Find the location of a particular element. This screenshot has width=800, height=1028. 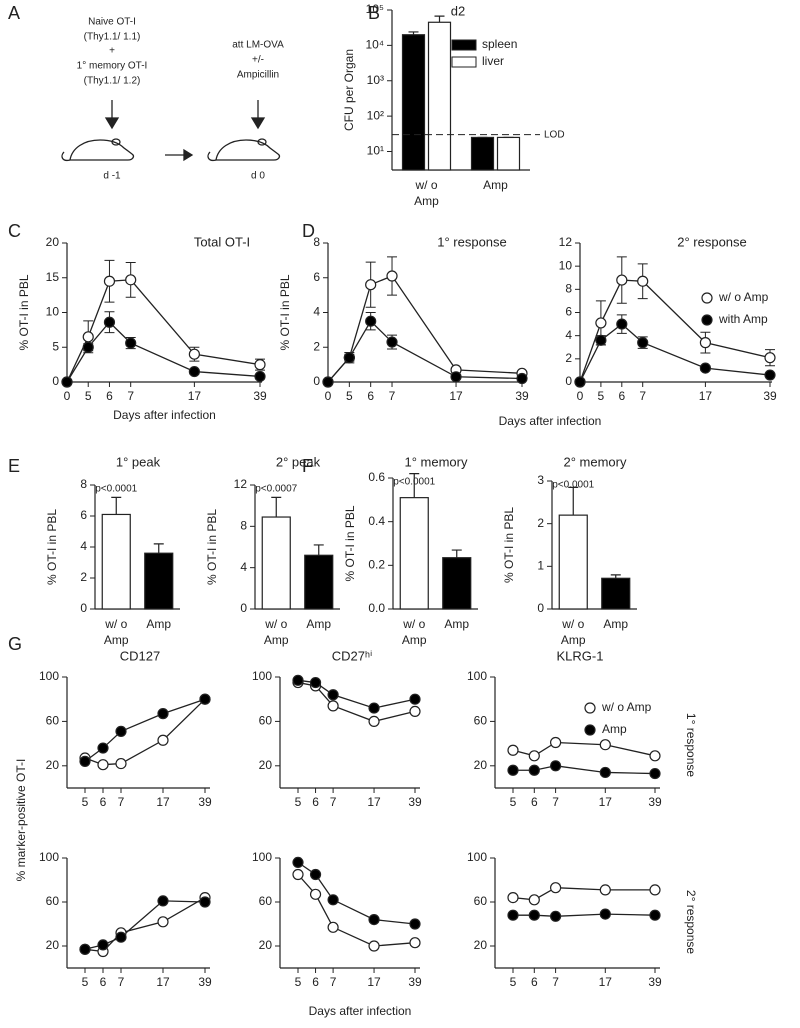

annotation: p<0.0001 is located at coordinates (573, 485).